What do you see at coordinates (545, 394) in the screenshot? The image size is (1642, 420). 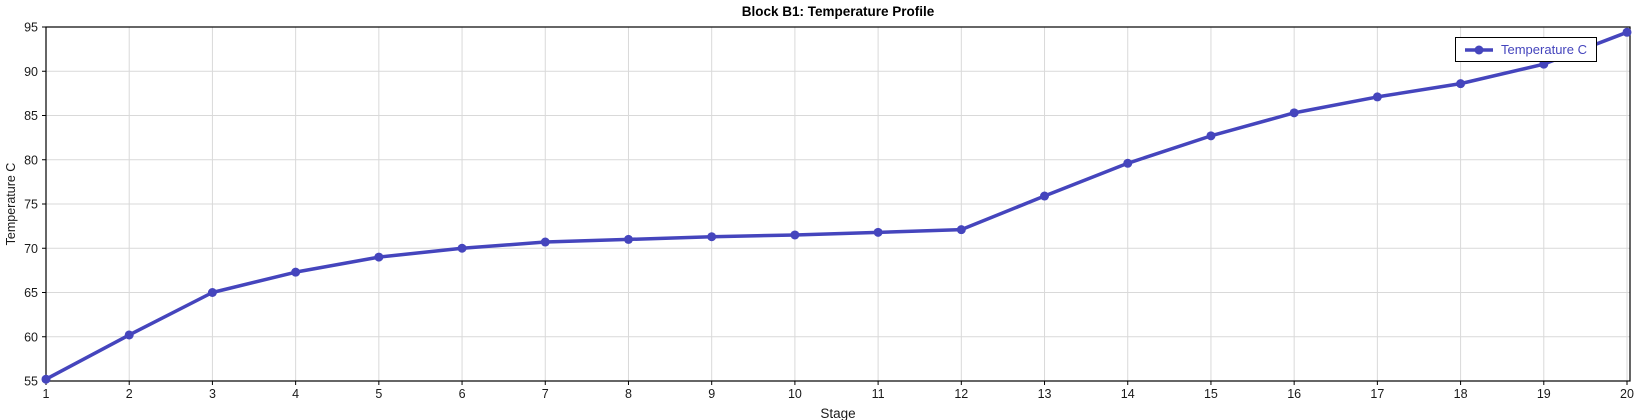 I see `x-tick-label: 7` at bounding box center [545, 394].